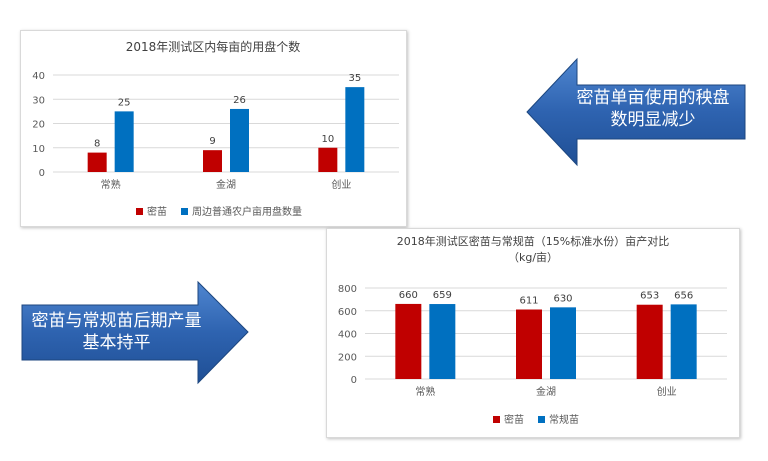  I want to click on right-arrow-callout: 密苗与常规苗后期产量基本持平, so click(135, 332).